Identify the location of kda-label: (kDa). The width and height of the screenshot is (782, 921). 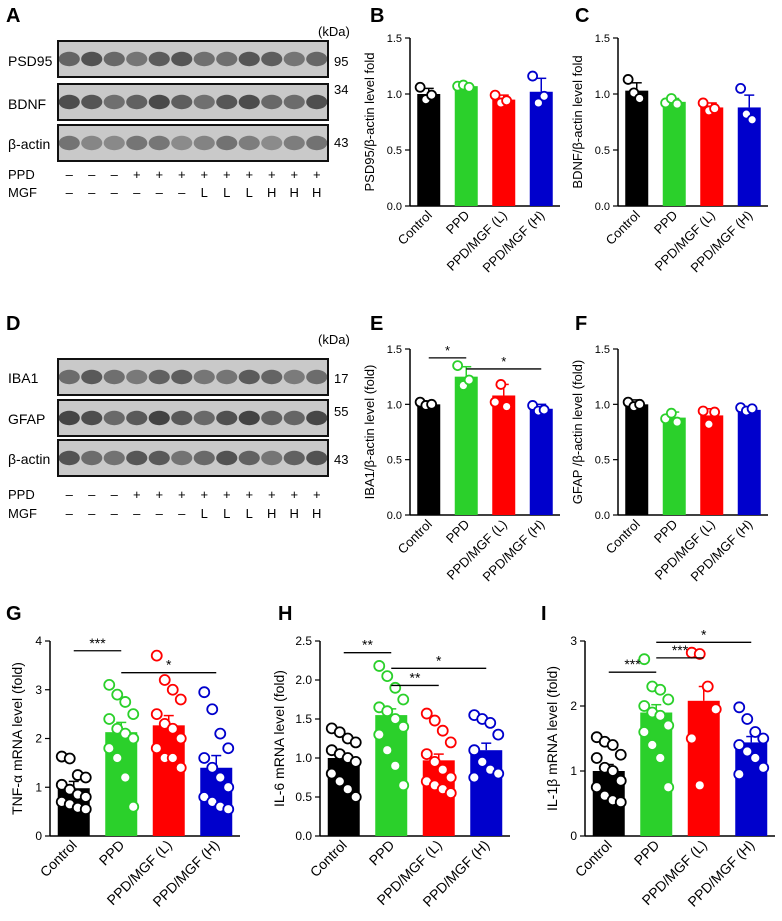
(334, 31).